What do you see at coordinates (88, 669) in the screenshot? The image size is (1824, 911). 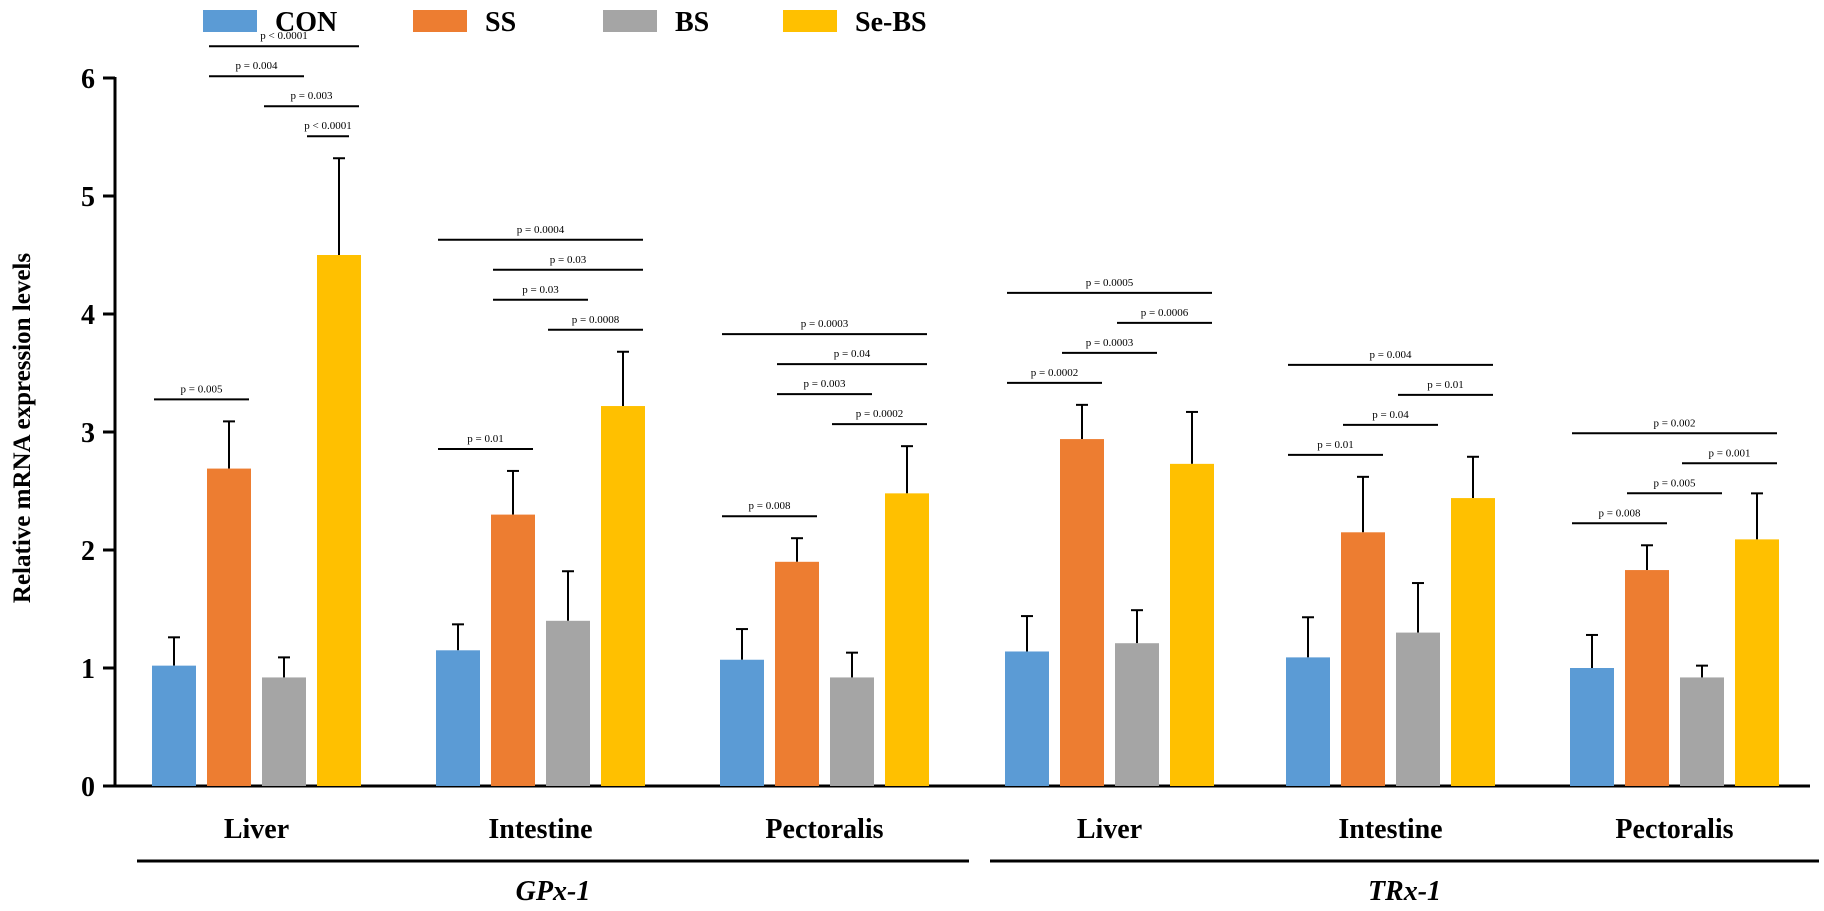 I see `y-tick-label: 1` at bounding box center [88, 669].